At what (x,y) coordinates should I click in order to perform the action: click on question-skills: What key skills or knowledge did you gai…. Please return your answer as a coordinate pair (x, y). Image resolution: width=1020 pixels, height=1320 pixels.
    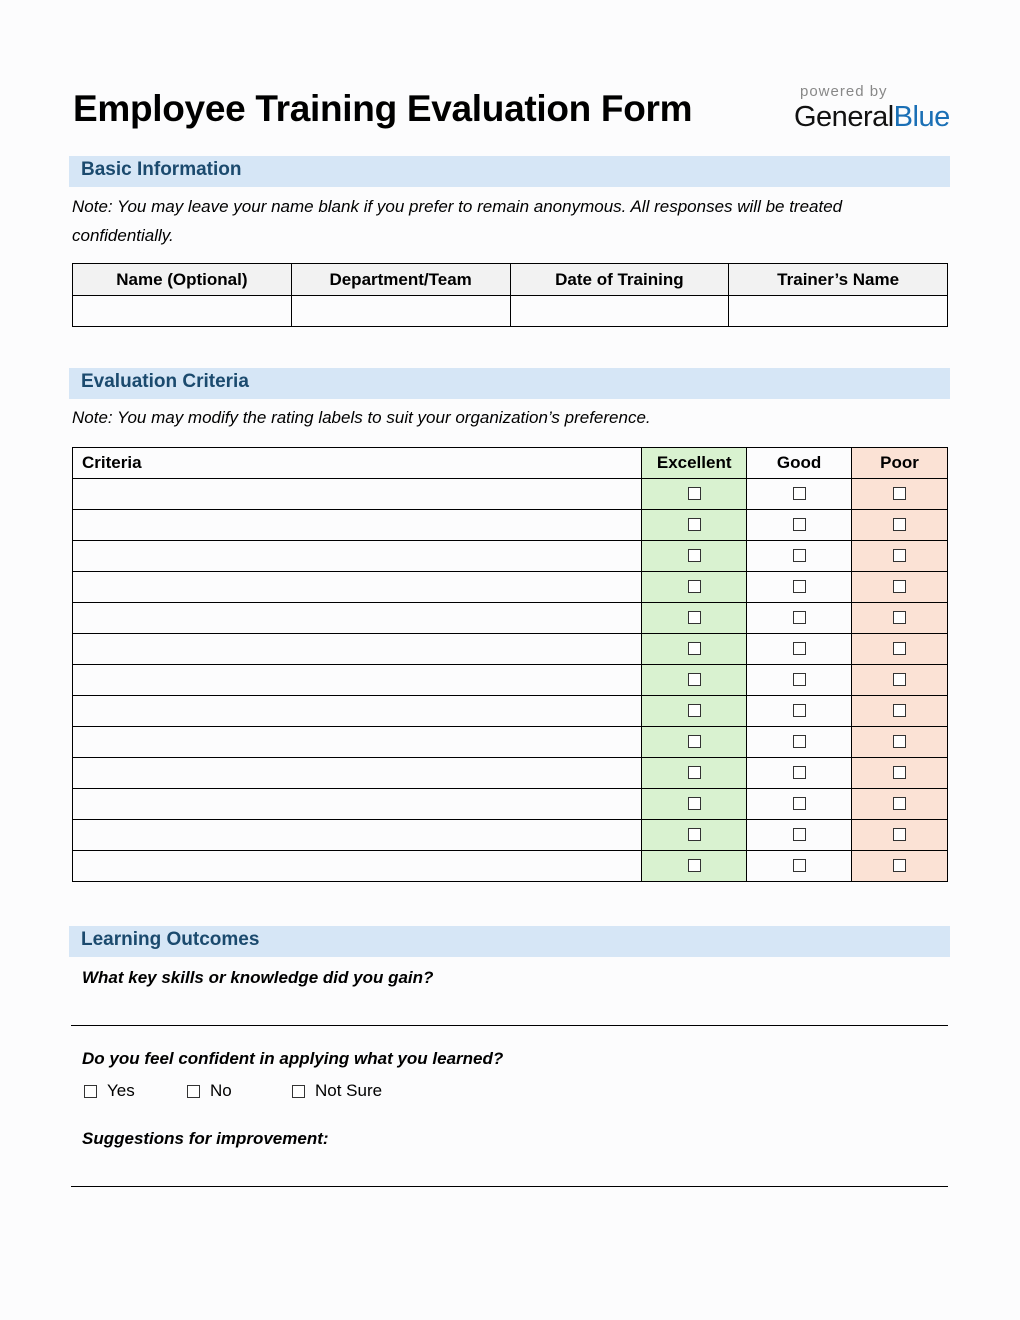
    Looking at the image, I should click on (258, 977).